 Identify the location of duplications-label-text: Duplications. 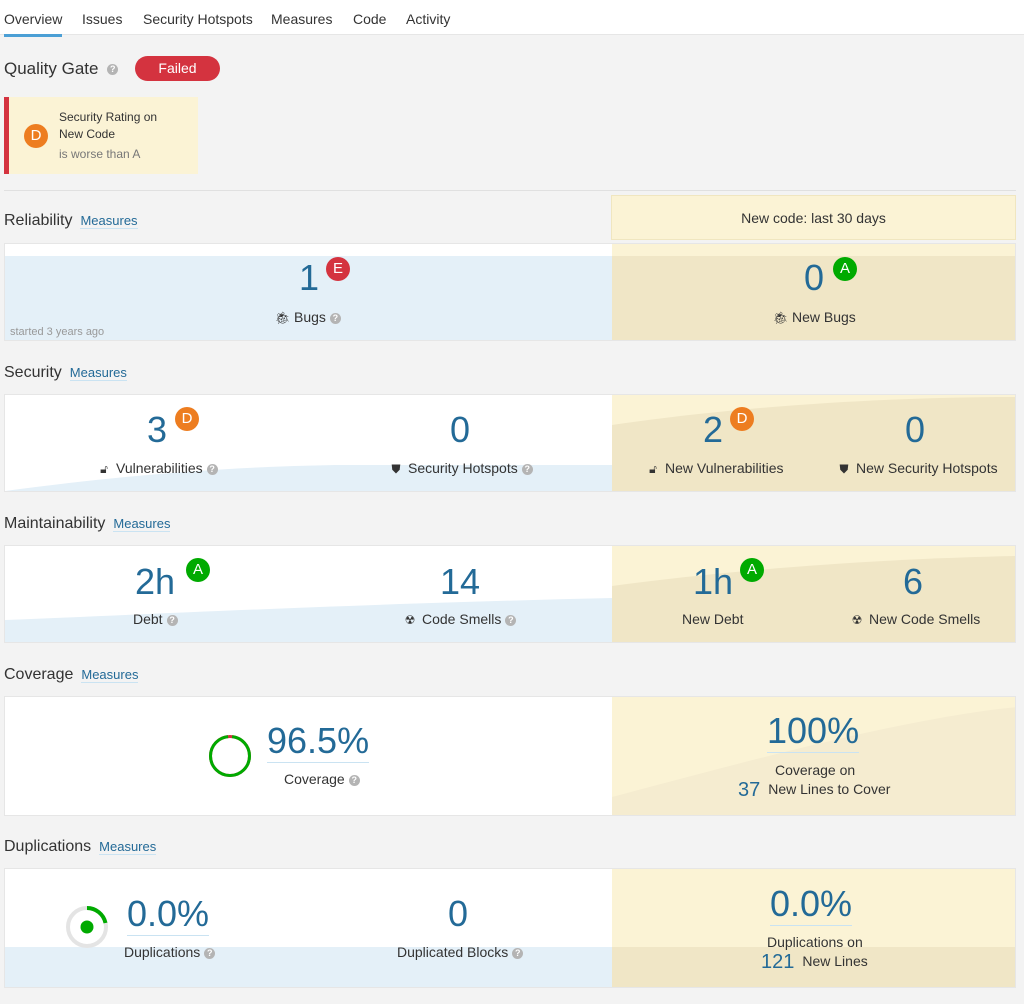
(162, 952).